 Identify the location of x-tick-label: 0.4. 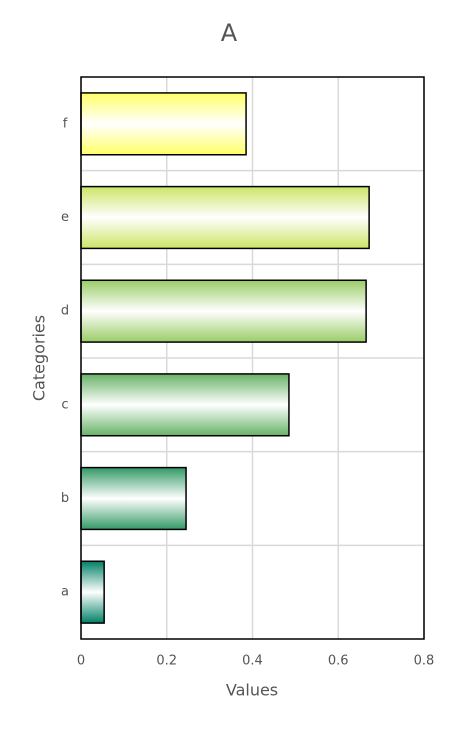
(252, 661).